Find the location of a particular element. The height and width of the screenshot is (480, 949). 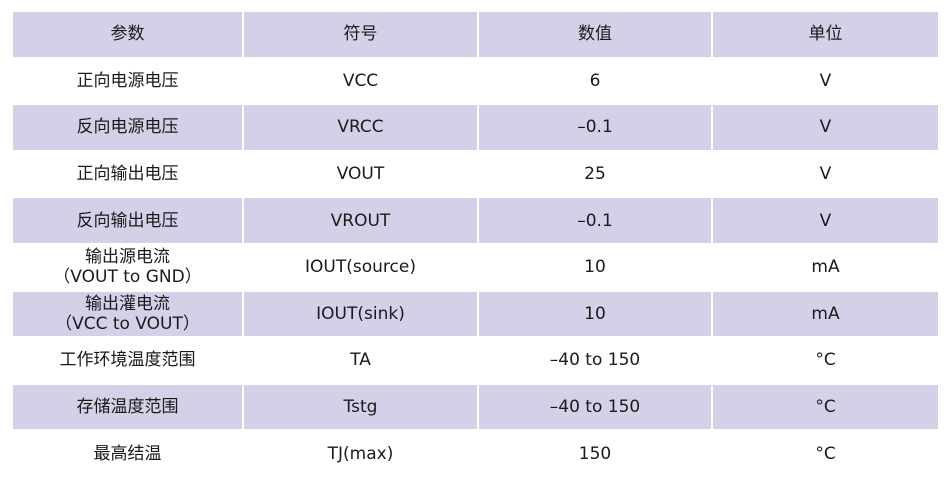

table-row: 工作环境温度范围 TA –40 to 150 °C is located at coordinates (475, 361).